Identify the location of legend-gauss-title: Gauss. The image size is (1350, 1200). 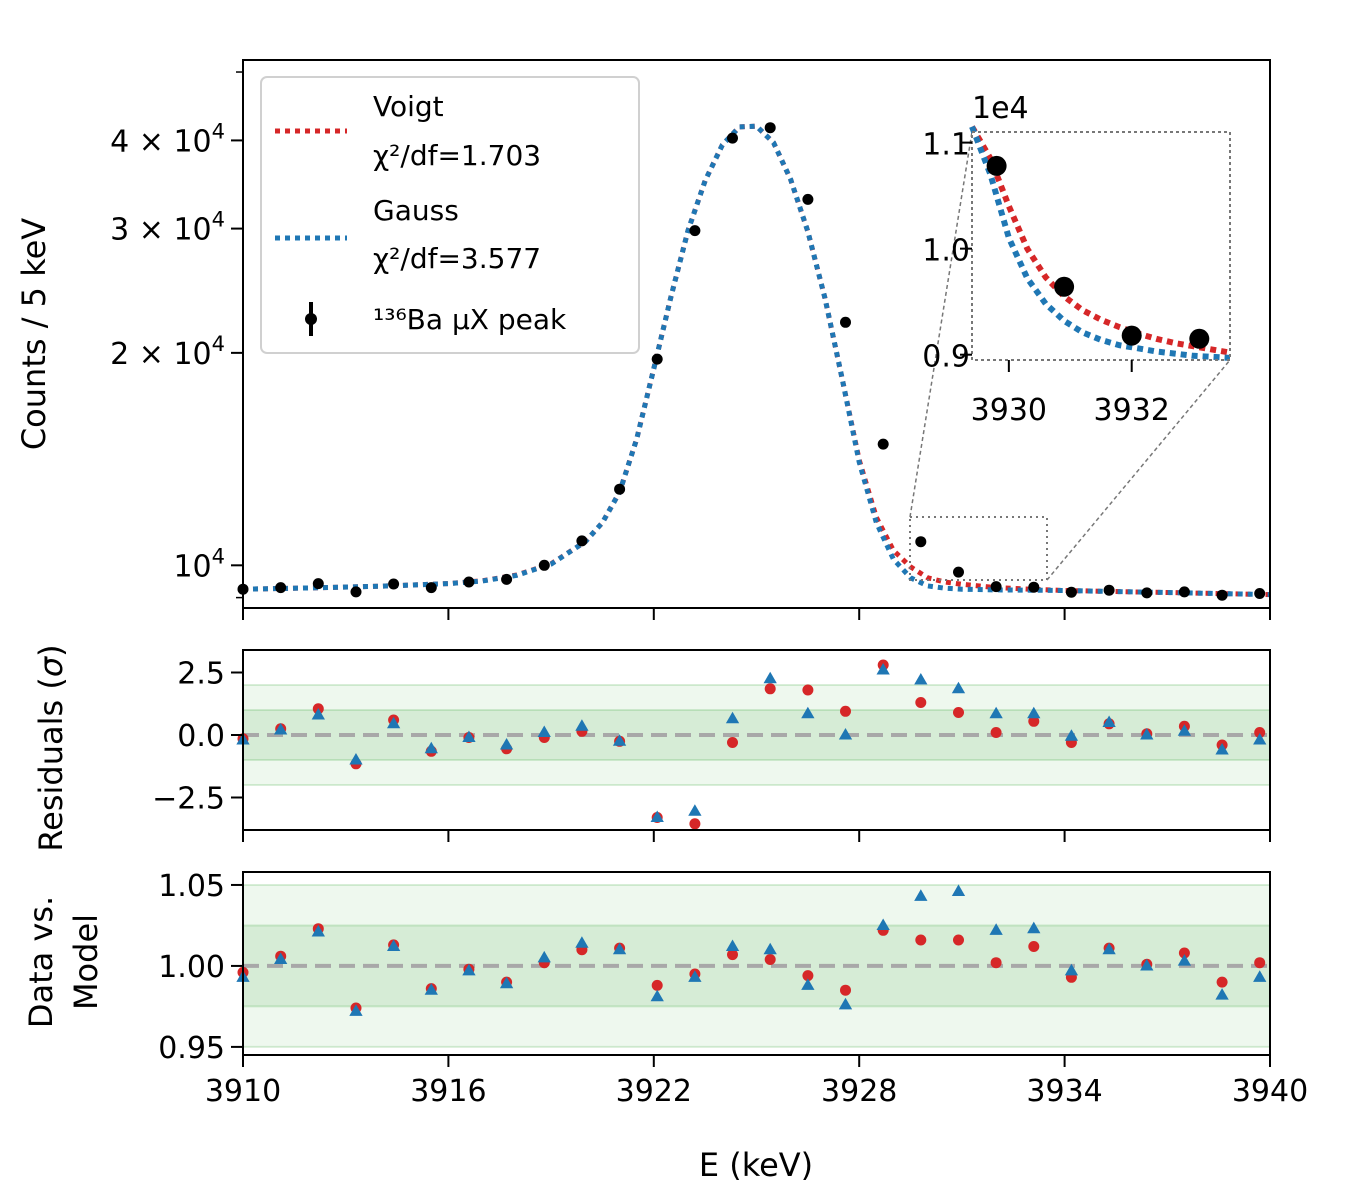
(416, 210).